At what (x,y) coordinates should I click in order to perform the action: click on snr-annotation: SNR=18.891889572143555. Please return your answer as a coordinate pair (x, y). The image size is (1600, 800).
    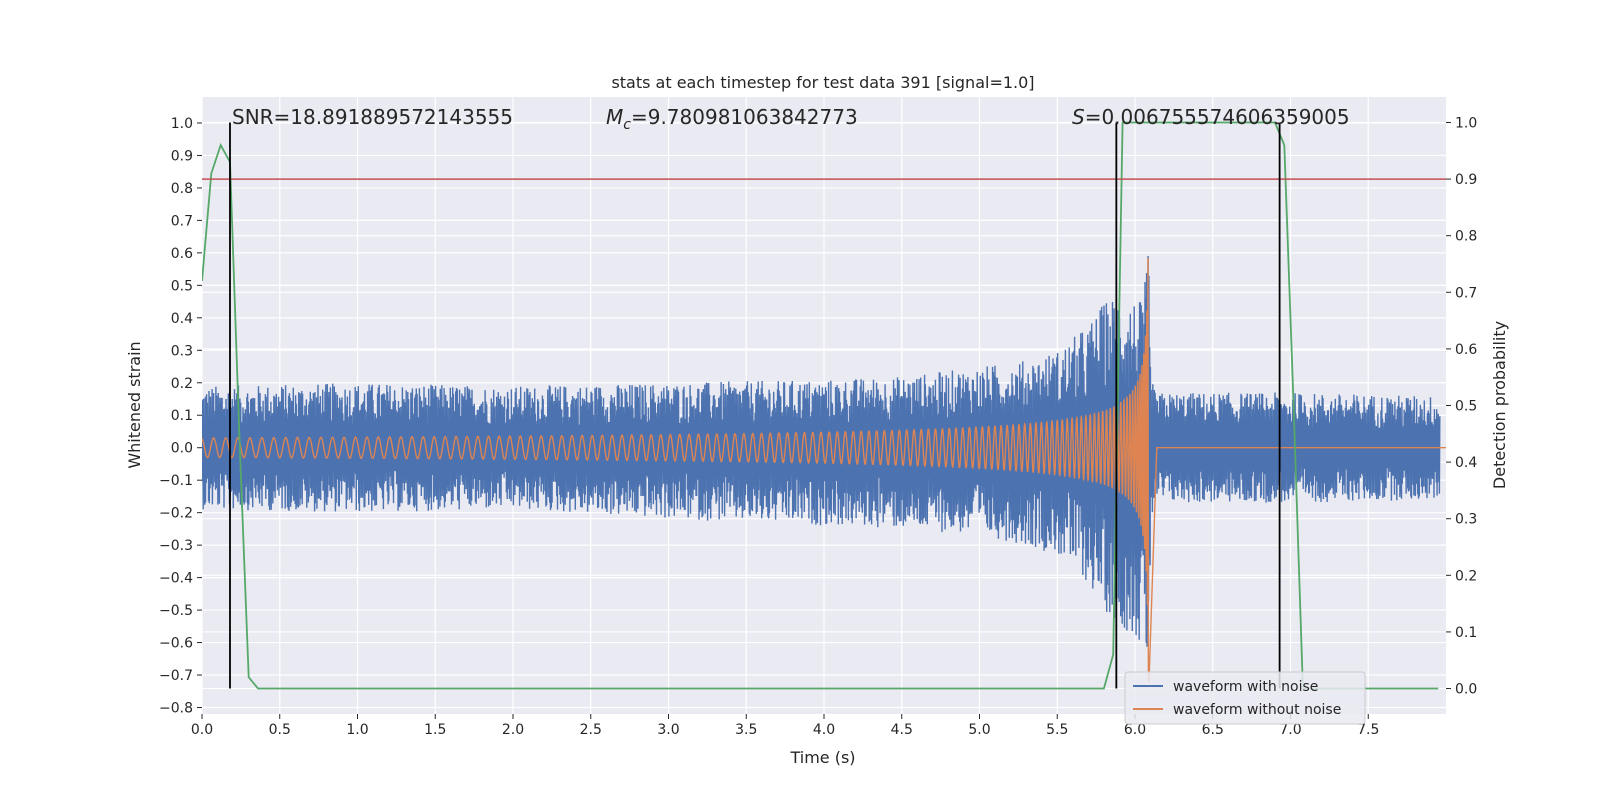
    Looking at the image, I should click on (372, 117).